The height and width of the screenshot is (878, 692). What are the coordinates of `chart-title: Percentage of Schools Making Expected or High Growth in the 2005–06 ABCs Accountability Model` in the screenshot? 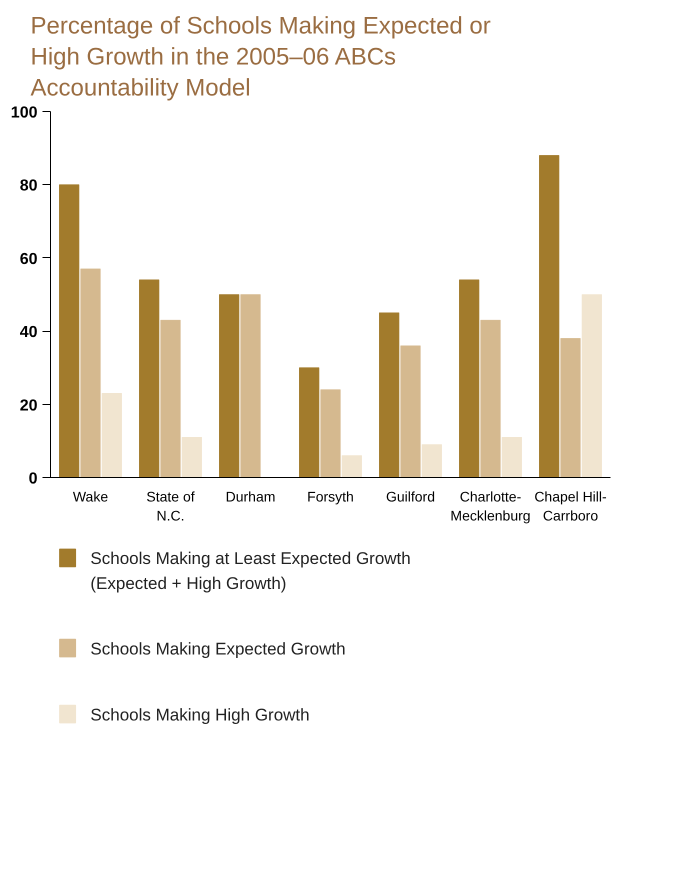 It's located at (260, 57).